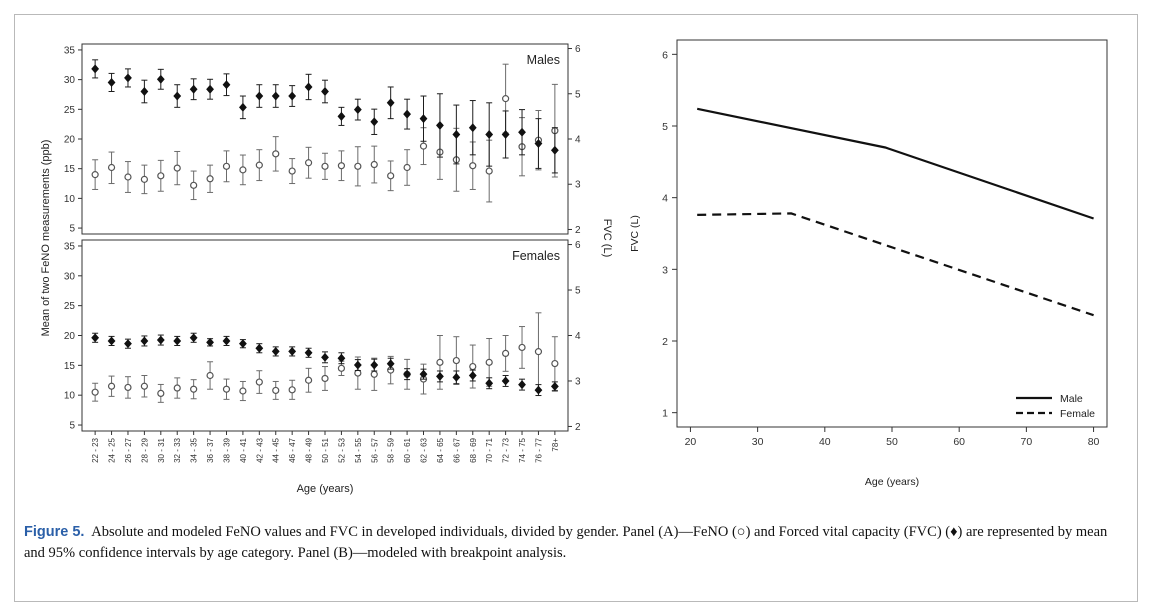  I want to click on panel-a-x-tick-label: 46 - 47, so click(292, 449).